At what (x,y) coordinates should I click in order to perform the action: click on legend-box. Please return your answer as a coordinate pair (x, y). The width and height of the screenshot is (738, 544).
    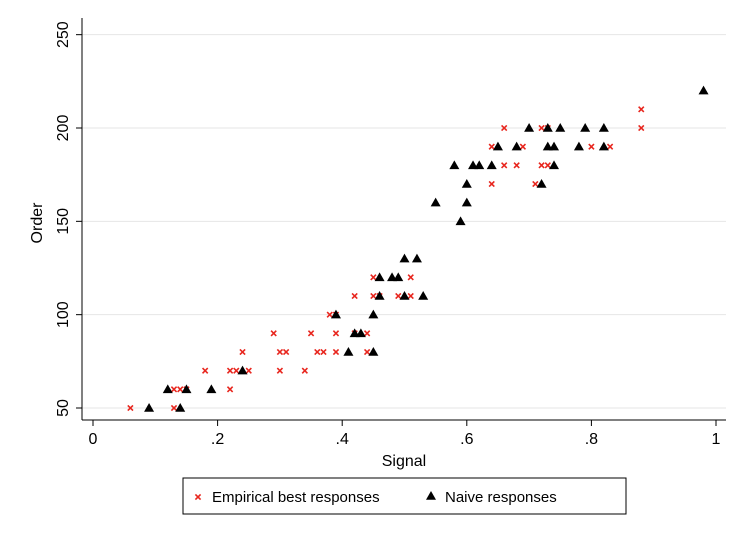
    Looking at the image, I should click on (404, 496).